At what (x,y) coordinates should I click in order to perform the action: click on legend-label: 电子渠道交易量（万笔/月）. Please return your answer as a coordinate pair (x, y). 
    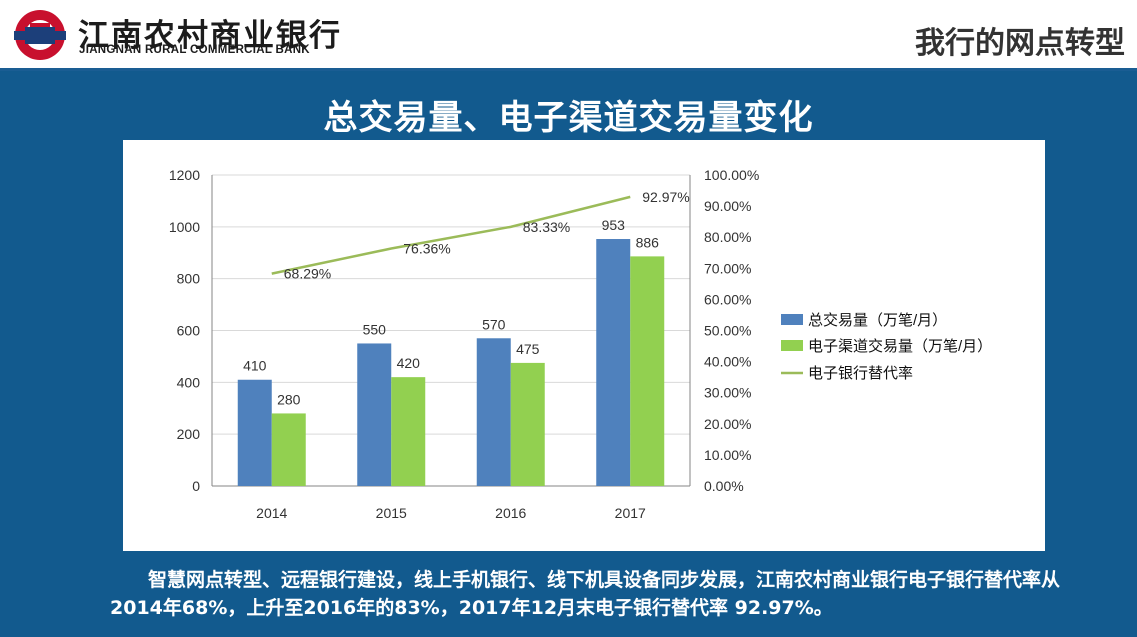
    Looking at the image, I should click on (900, 346).